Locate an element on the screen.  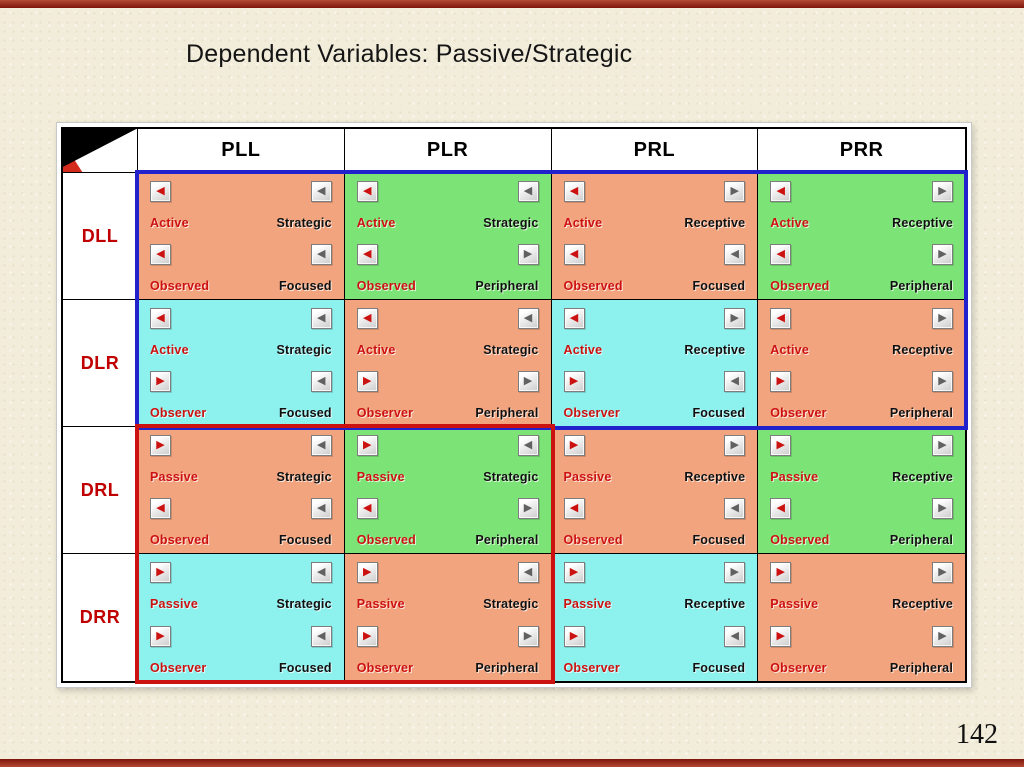
column-header-pll: PLL is located at coordinates (241, 151).